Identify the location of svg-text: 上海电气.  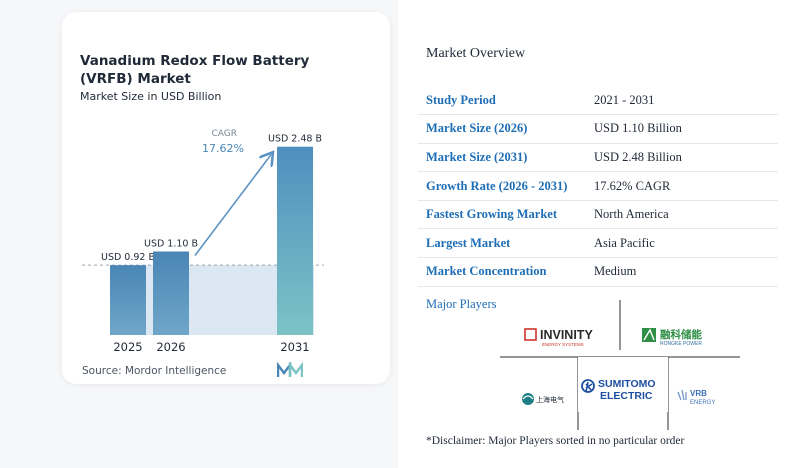
(550, 399).